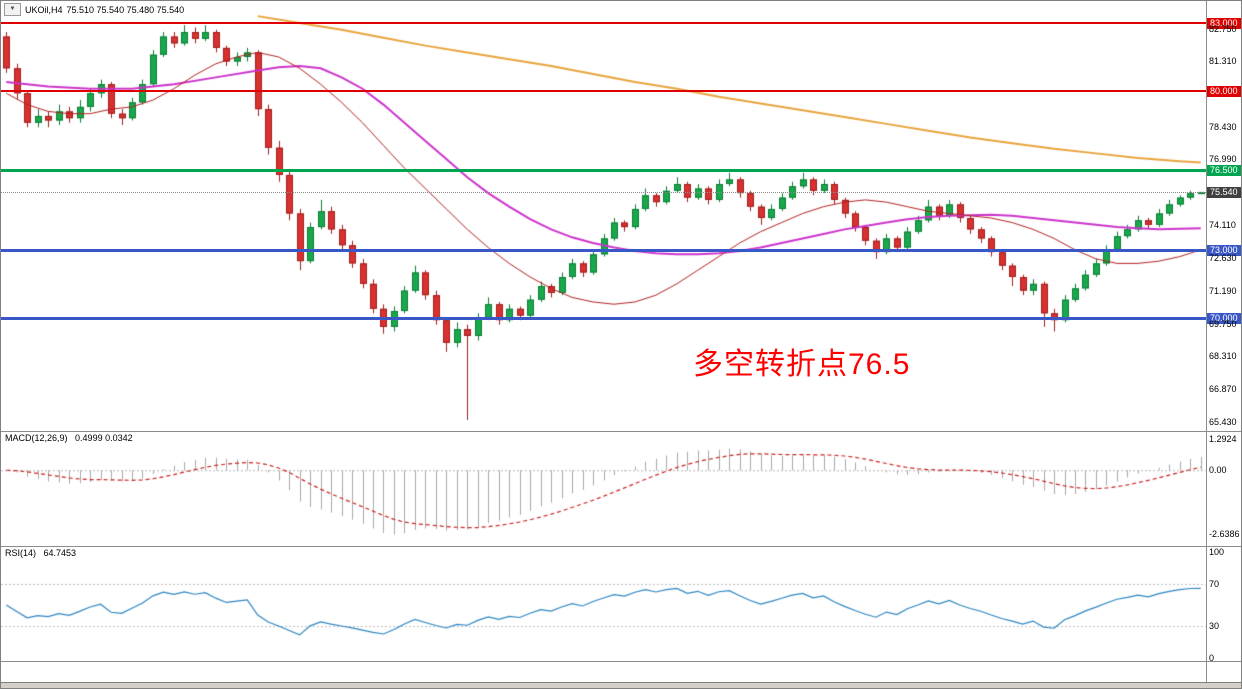 This screenshot has height=689, width=1242. I want to click on macd-axis-label: 1.2924, so click(1223, 439).